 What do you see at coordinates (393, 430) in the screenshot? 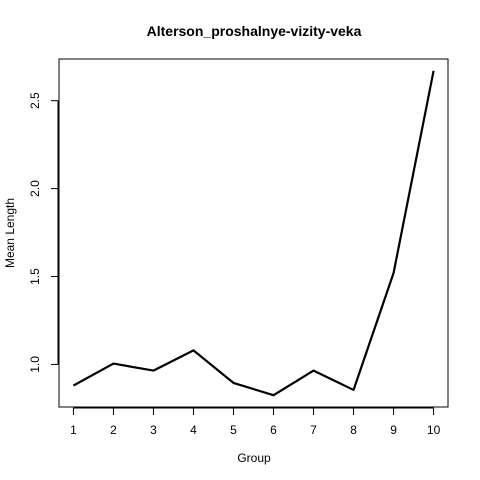
I see `x-tick-label: 9` at bounding box center [393, 430].